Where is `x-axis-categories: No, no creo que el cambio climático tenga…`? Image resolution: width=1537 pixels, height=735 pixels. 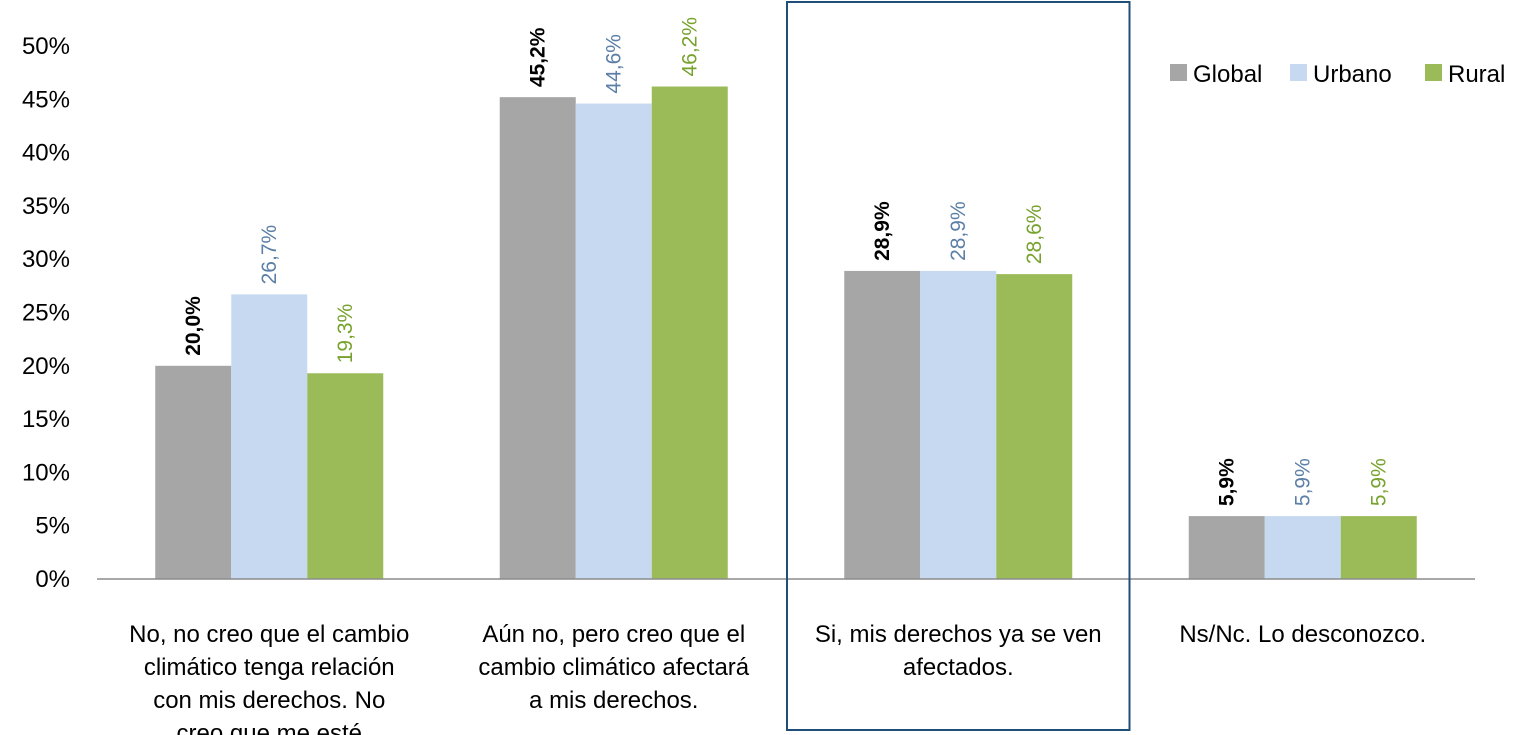 x-axis-categories: No, no creo que el cambio climático tenga… is located at coordinates (777, 678).